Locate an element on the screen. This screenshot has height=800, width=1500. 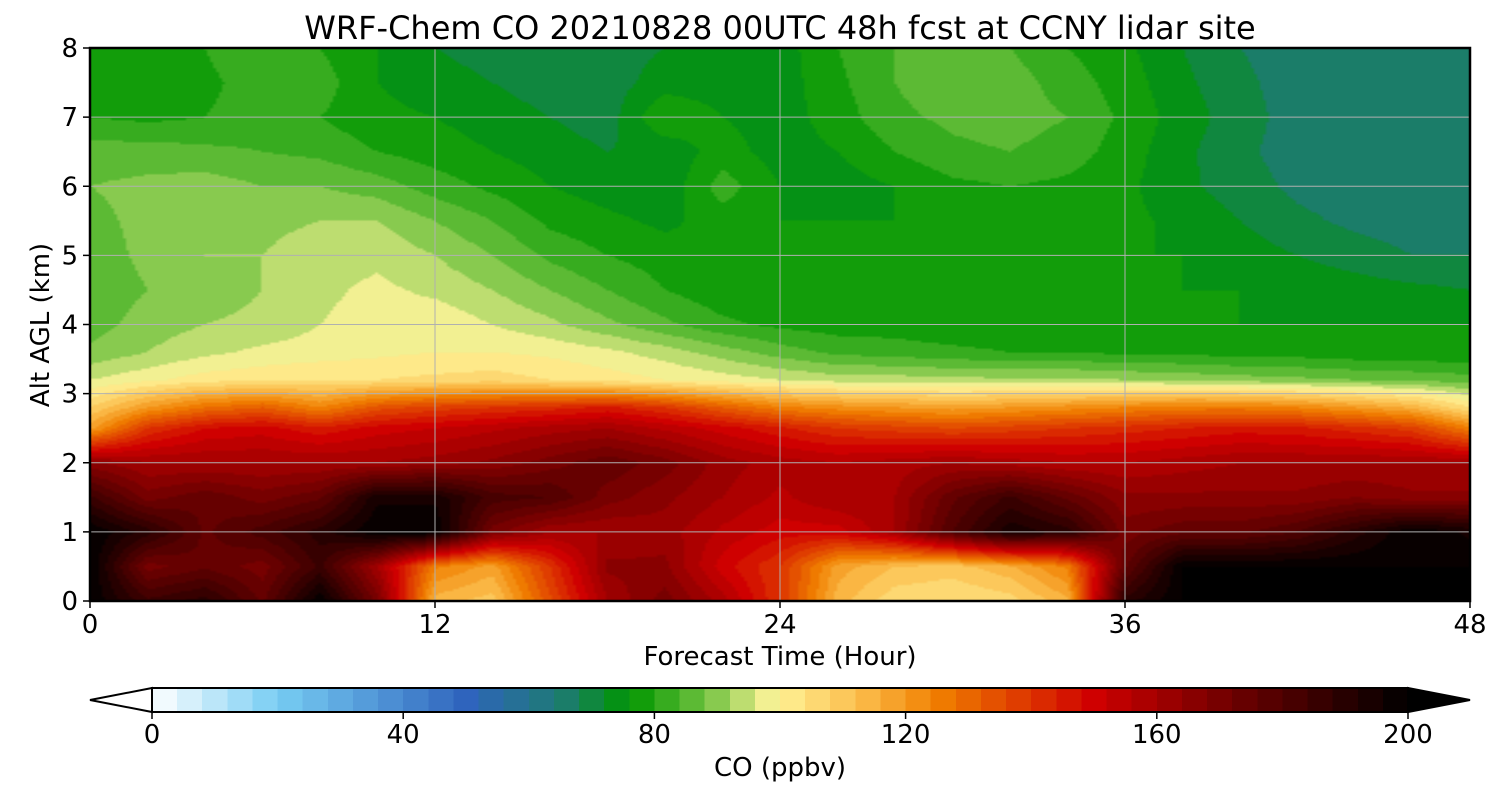
x-axis: 0 12 24 36 48 is located at coordinates (784, 620).